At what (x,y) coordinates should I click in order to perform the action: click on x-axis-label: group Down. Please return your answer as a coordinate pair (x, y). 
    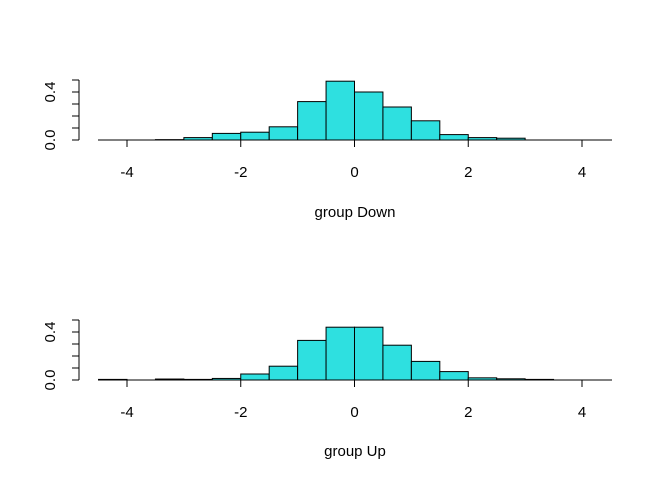
    Looking at the image, I should click on (355, 212).